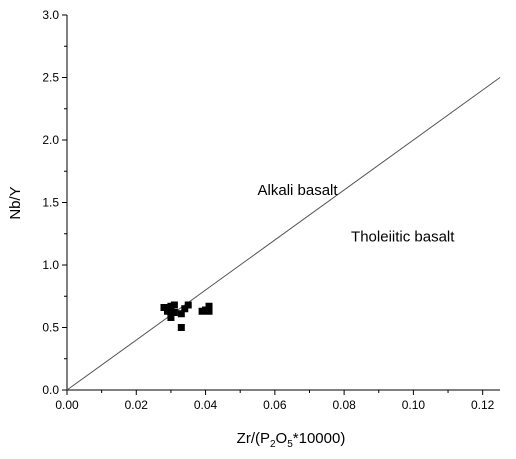 This screenshot has width=516, height=459. I want to click on y-tick-label: 0.5, so click(50, 328).